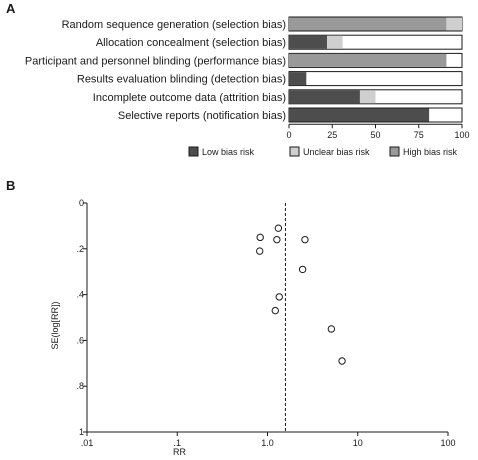 The height and width of the screenshot is (460, 478). I want to click on x-tick-label: 75, so click(419, 135).